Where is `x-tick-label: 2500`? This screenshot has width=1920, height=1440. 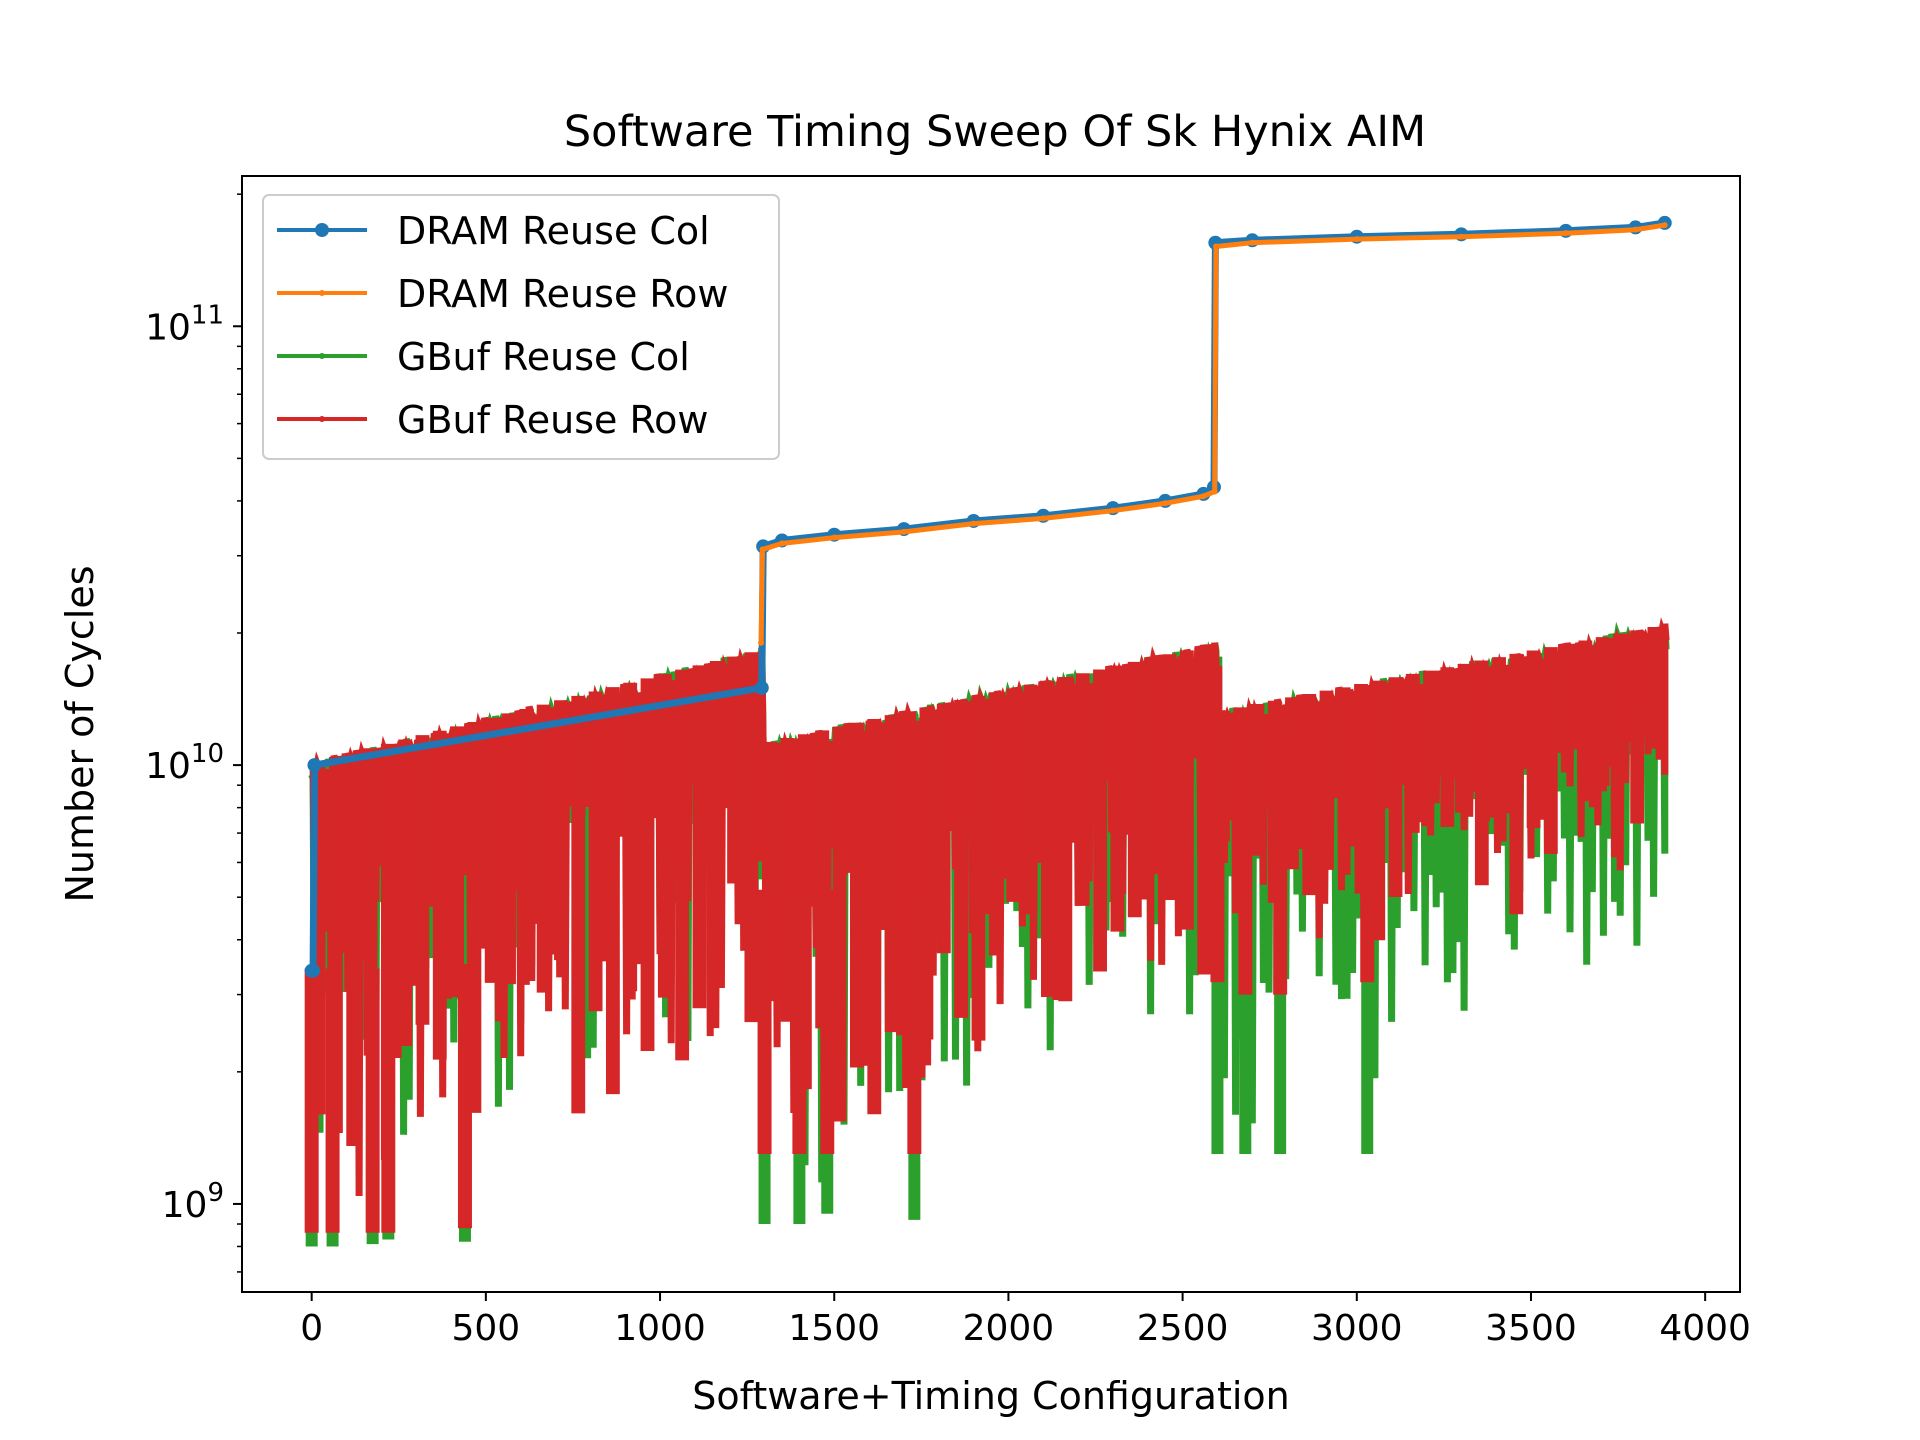
x-tick-label: 2500 is located at coordinates (1183, 1328).